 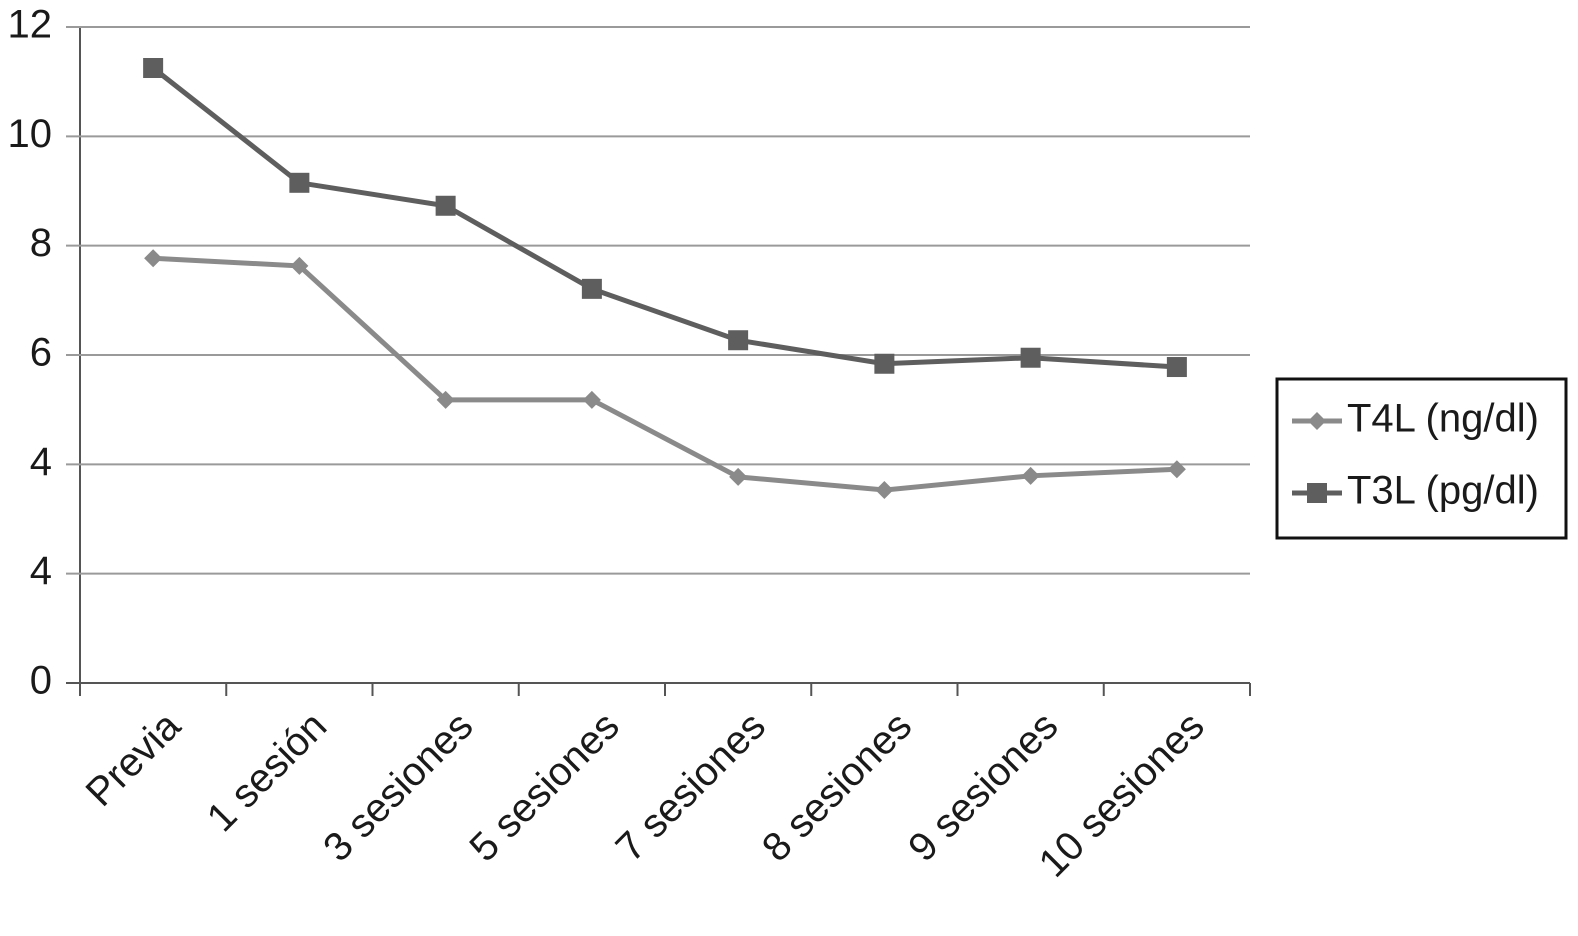 I want to click on x-tick-label: 3 sesiones, so click(x=398, y=787).